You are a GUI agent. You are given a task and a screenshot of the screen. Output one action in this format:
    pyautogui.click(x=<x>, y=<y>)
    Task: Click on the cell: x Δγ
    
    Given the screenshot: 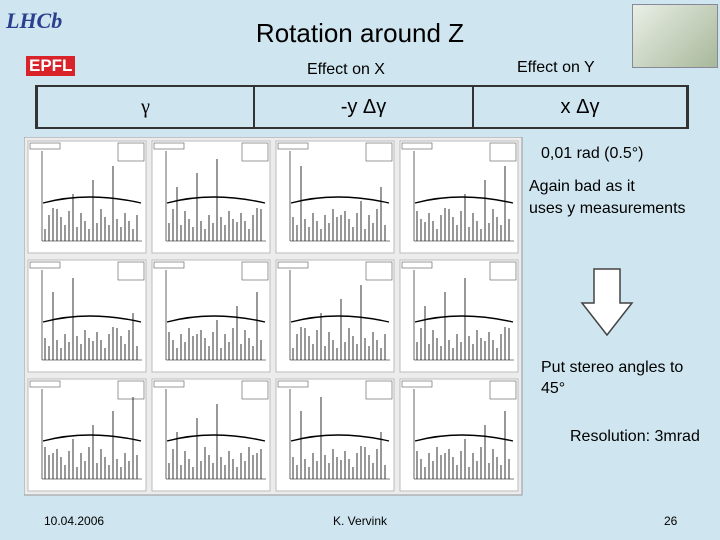 What is the action you would take?
    pyautogui.click(x=580, y=106)
    